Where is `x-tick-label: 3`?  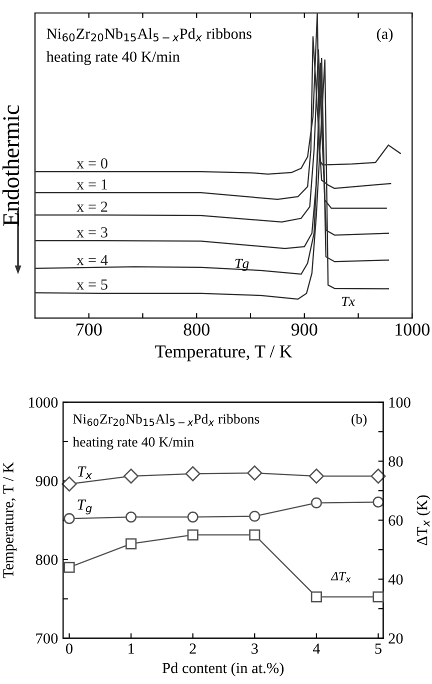
x-tick-label: 3 is located at coordinates (255, 649).